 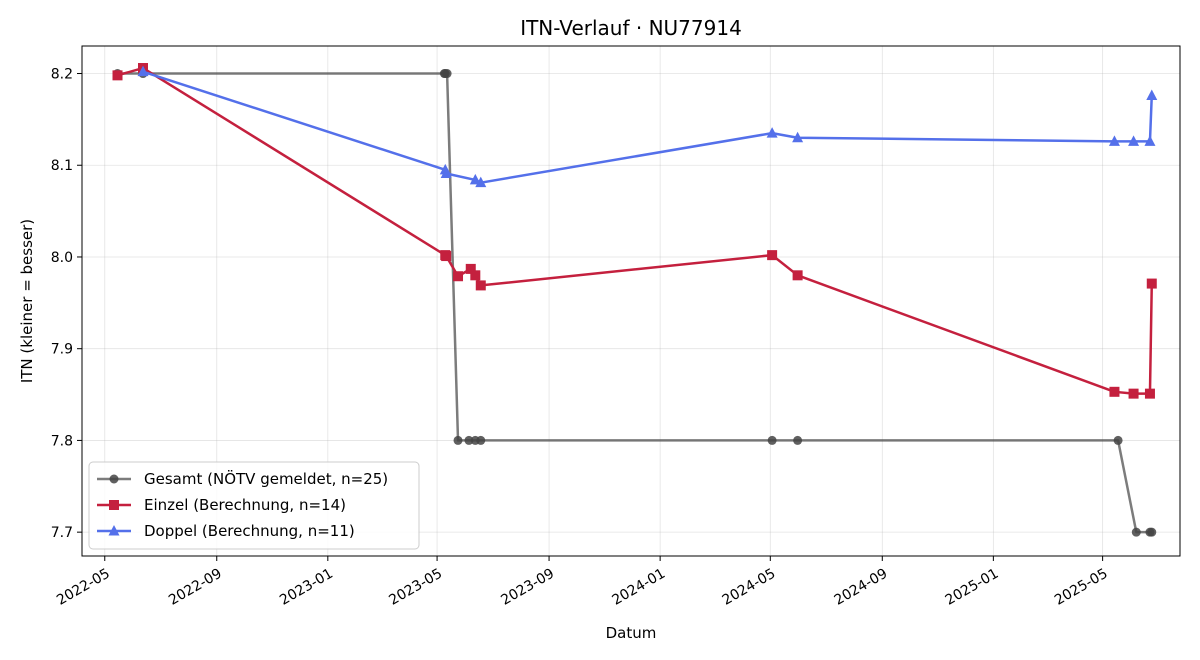 What do you see at coordinates (249, 531) in the screenshot?
I see `legend-label-triangle: Doppel (Berechnung, n=11)` at bounding box center [249, 531].